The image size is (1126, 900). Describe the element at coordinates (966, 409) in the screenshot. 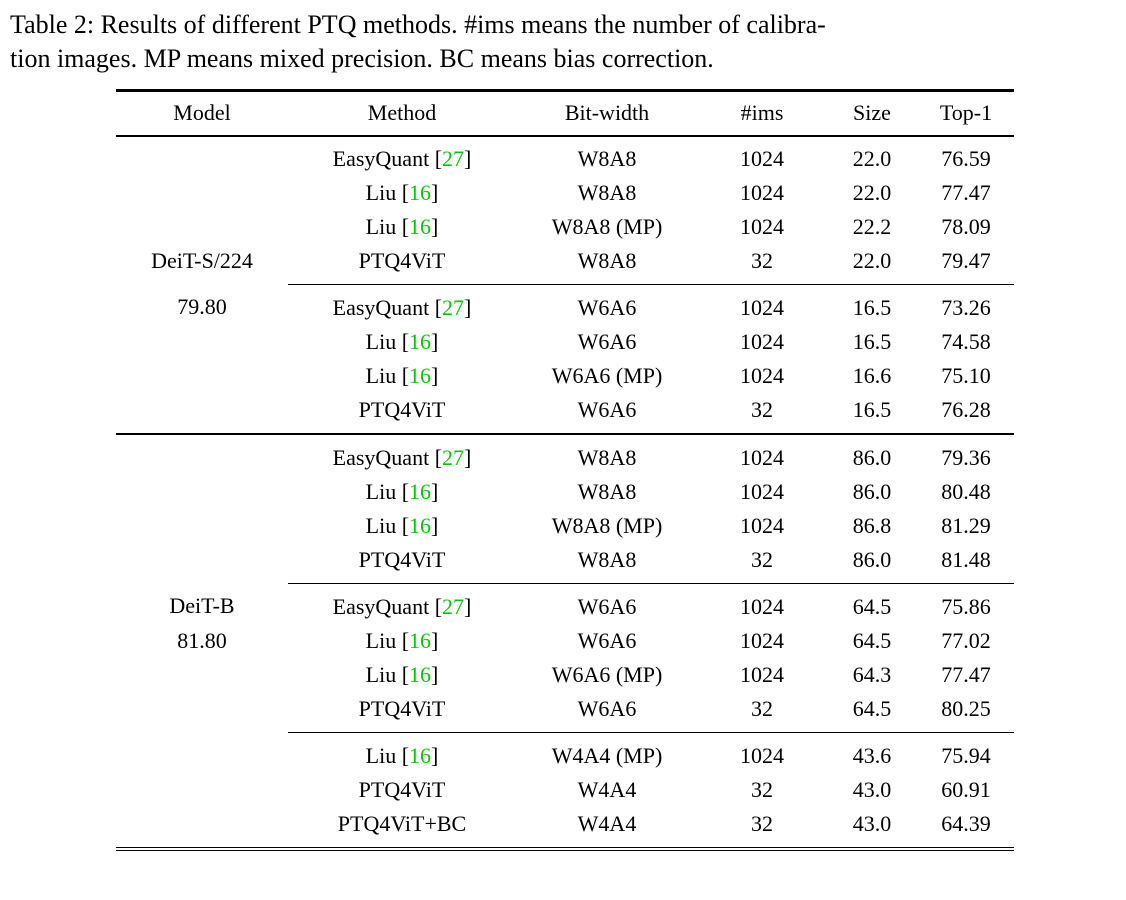

I see `cell-top1: 76.28` at that location.